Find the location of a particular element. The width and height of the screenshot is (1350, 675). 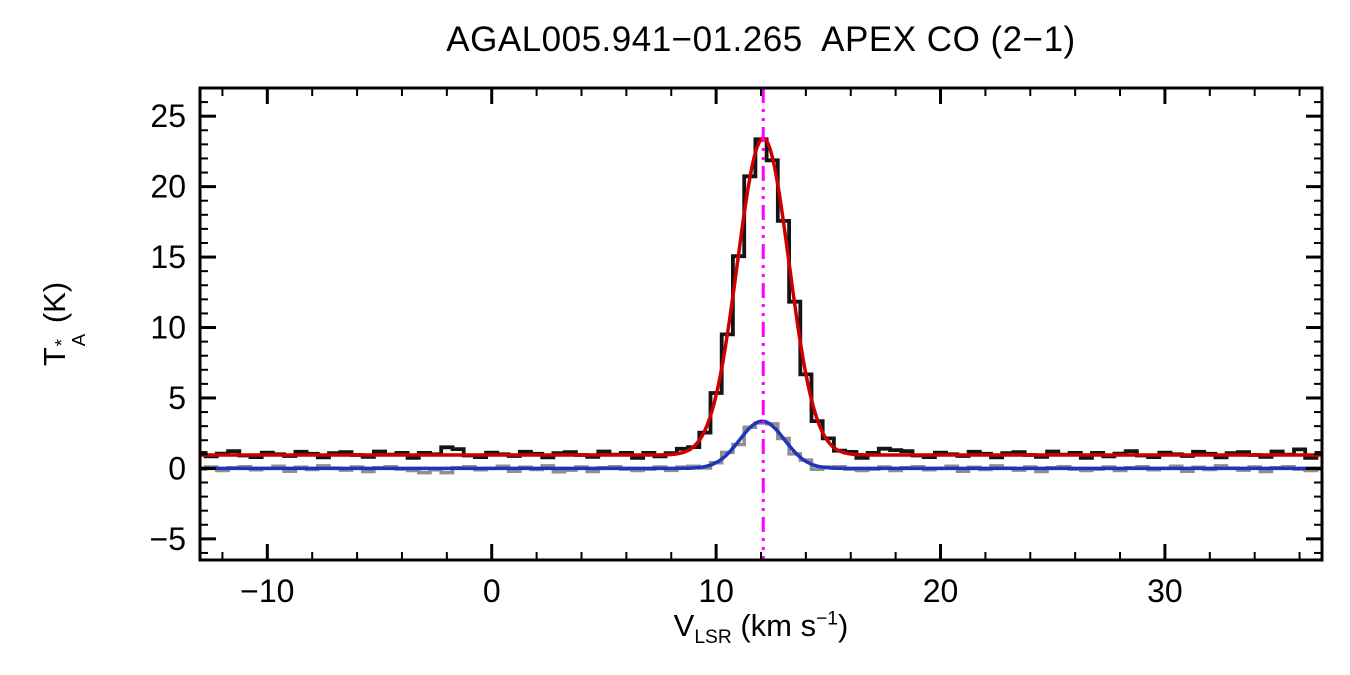

spectrum-gray is located at coordinates (761, 448).